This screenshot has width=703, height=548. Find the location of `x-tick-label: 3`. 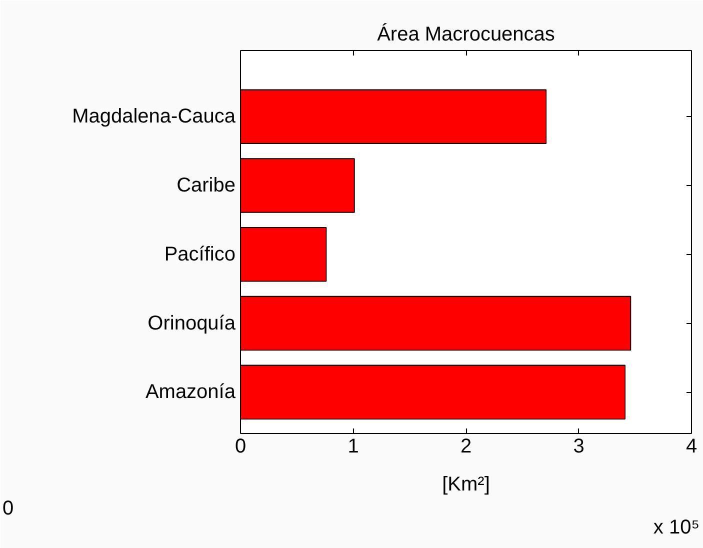

x-tick-label: 3 is located at coordinates (578, 447).